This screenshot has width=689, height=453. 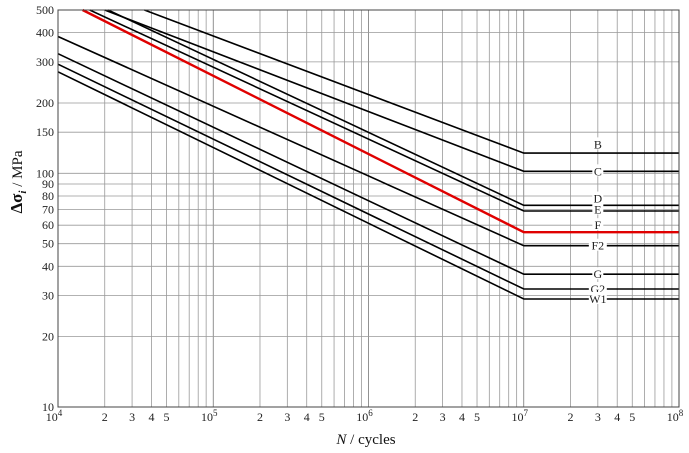 What do you see at coordinates (48, 266) in the screenshot?
I see `y-tick-label: 40` at bounding box center [48, 266].